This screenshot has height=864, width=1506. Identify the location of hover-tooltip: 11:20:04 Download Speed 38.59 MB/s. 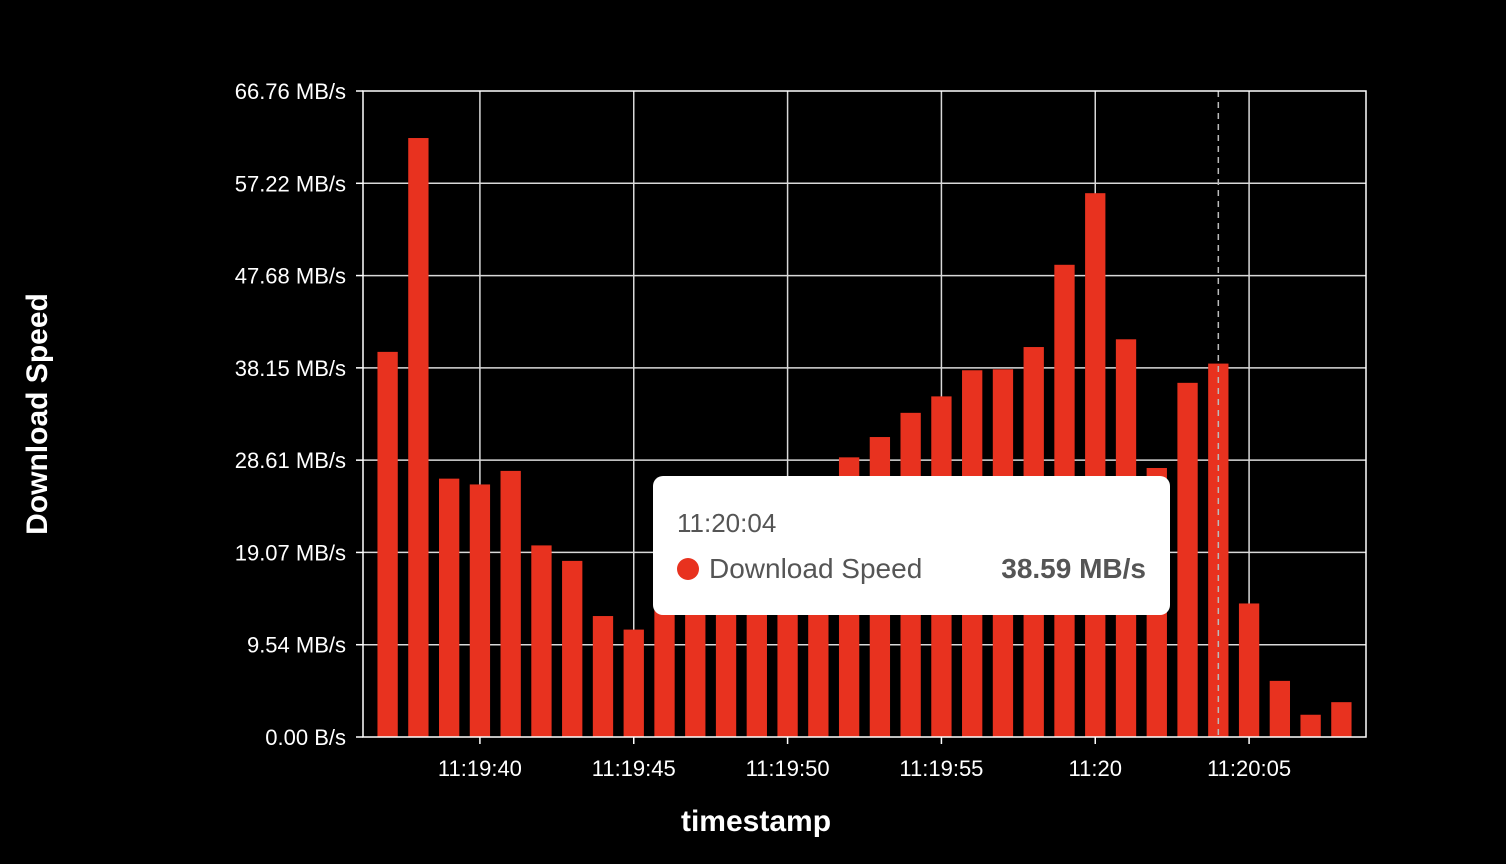
(911, 545).